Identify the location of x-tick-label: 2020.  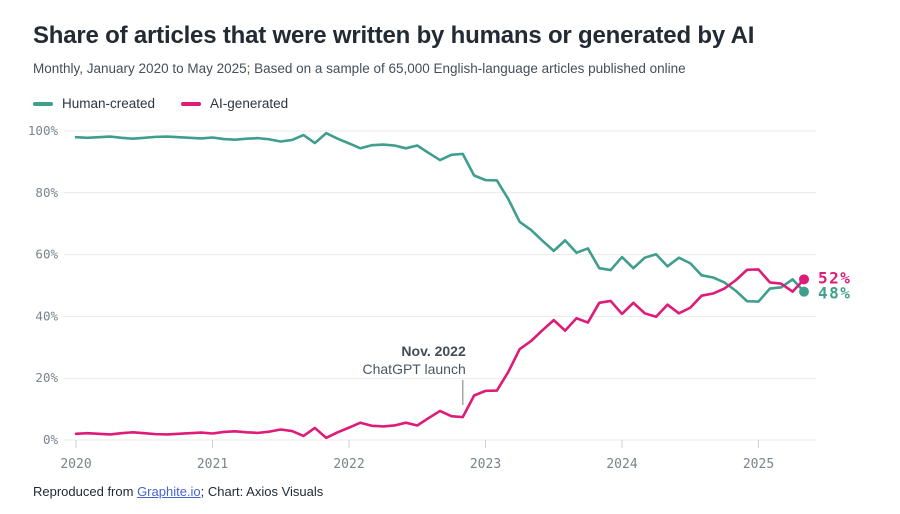
(75, 464).